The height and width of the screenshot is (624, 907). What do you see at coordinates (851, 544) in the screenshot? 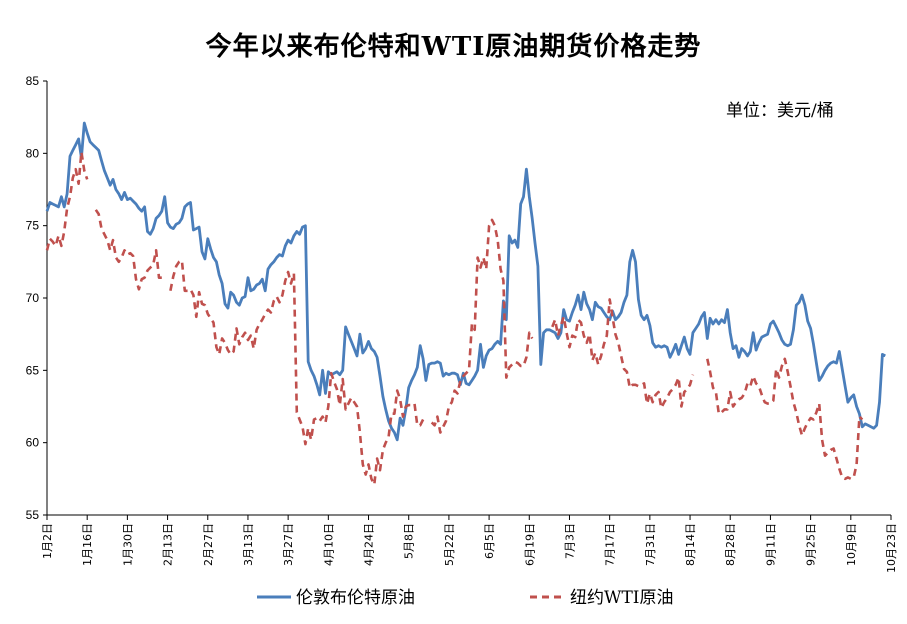
I see `x-tick-label: 10月9日` at bounding box center [851, 544].